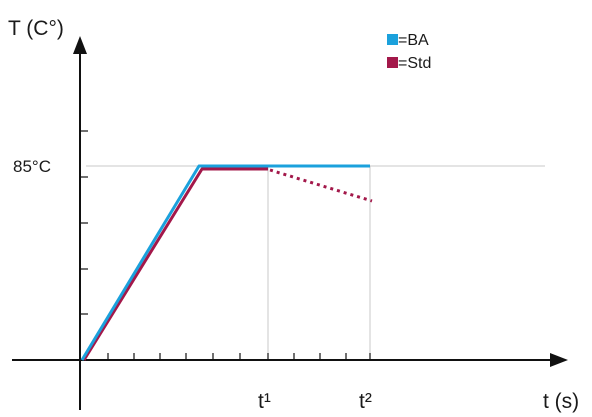  I want to click on x-axis, so click(290, 360).